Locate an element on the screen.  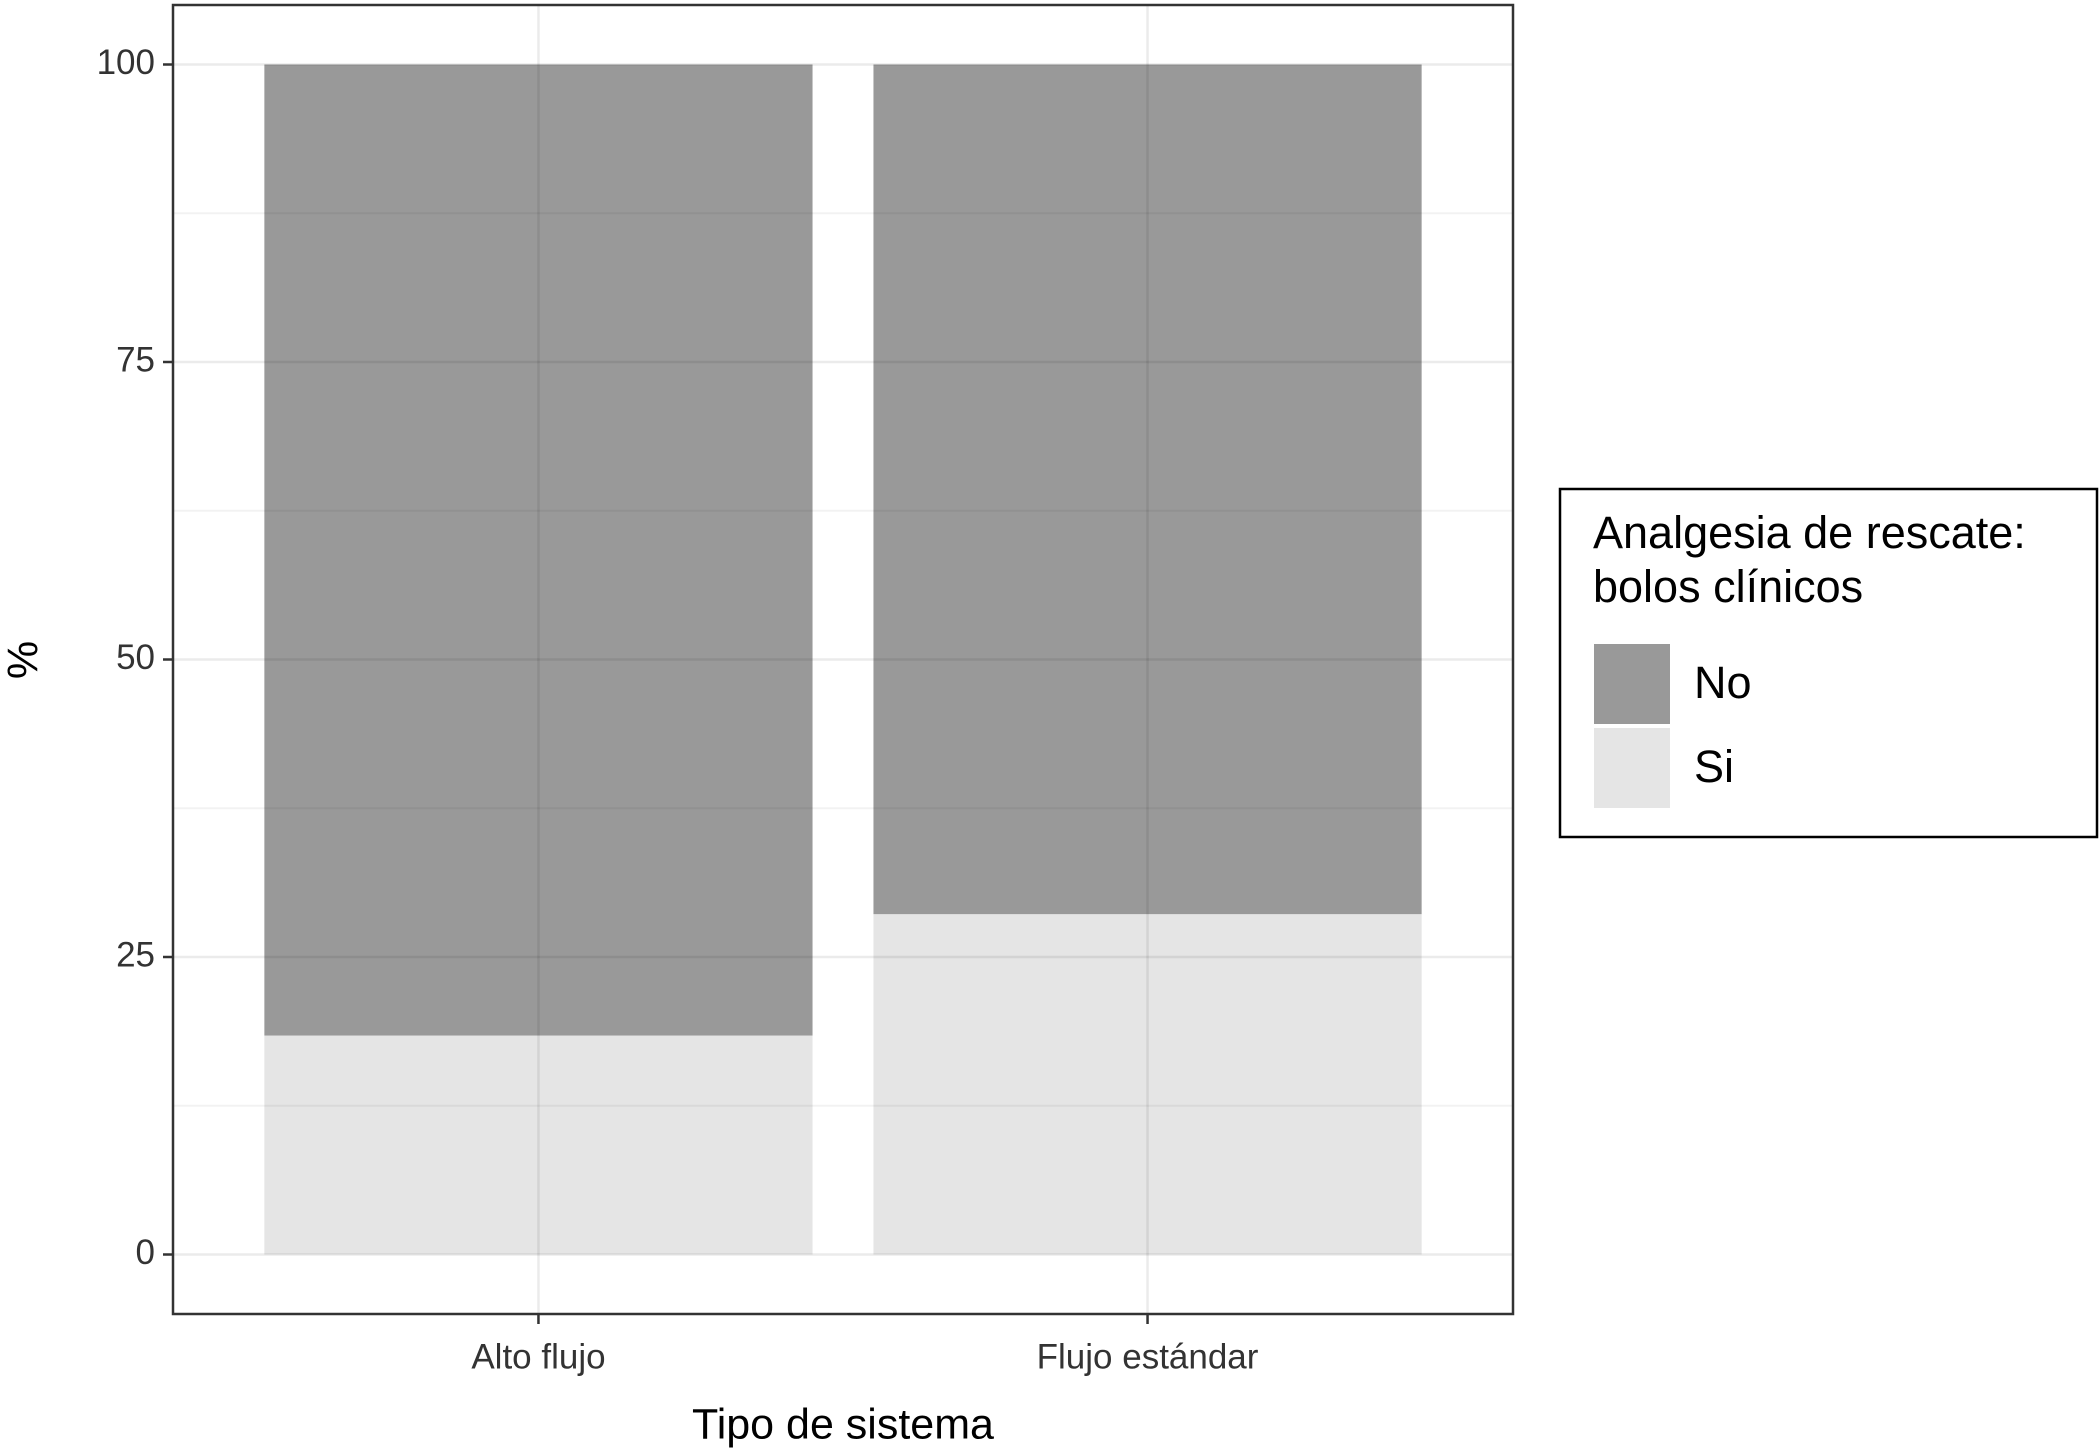
legend-label: Si is located at coordinates (1714, 766).